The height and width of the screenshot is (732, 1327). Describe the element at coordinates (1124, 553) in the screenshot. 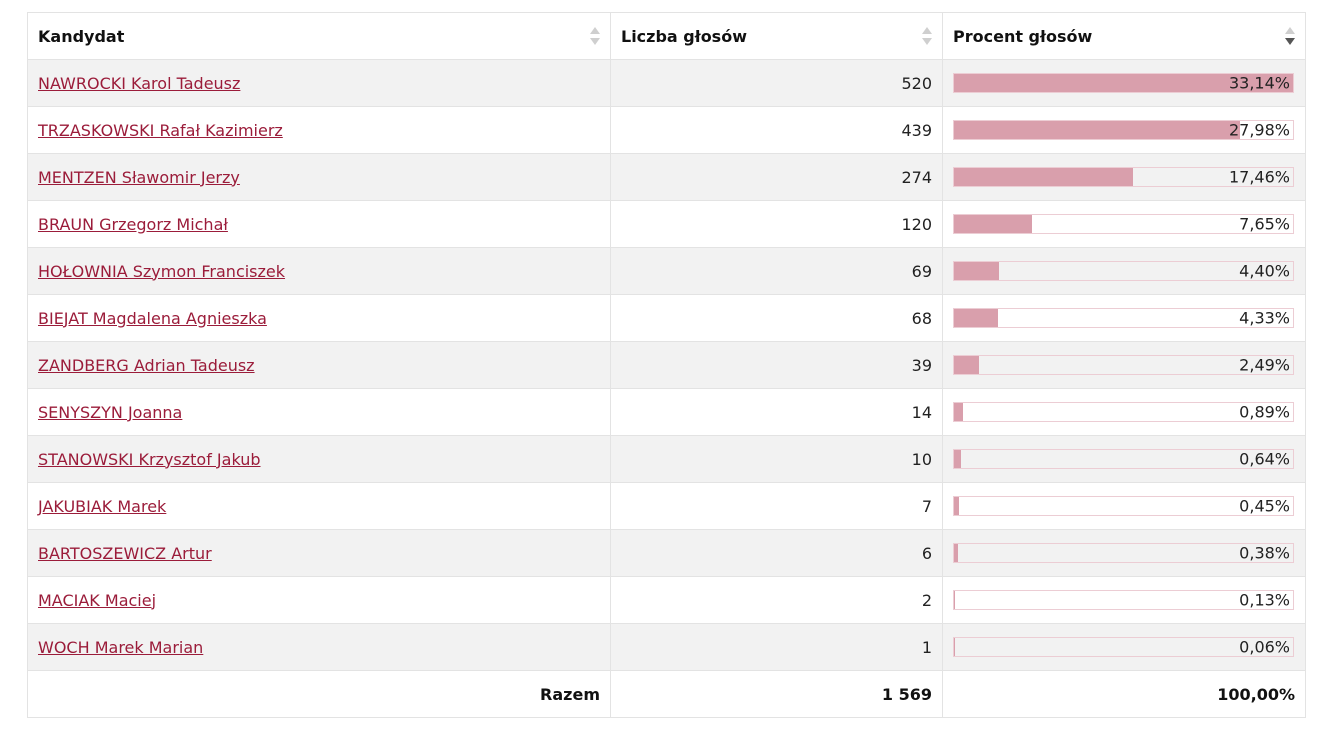

I see `percent-cell: 0,38%` at that location.